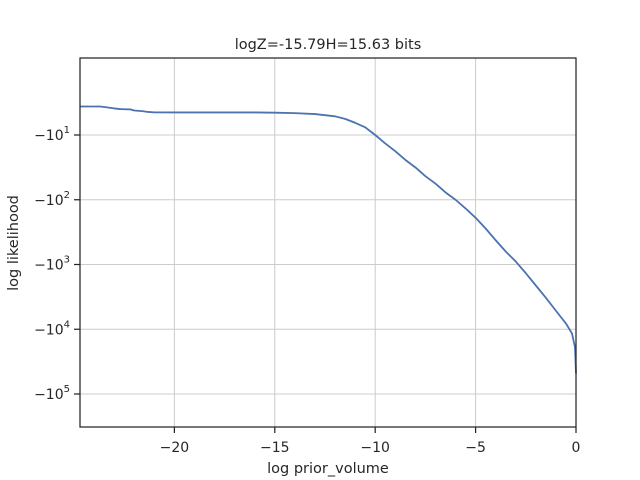 The height and width of the screenshot is (480, 640). I want to click on y-tick-label: −104, so click(52, 328).